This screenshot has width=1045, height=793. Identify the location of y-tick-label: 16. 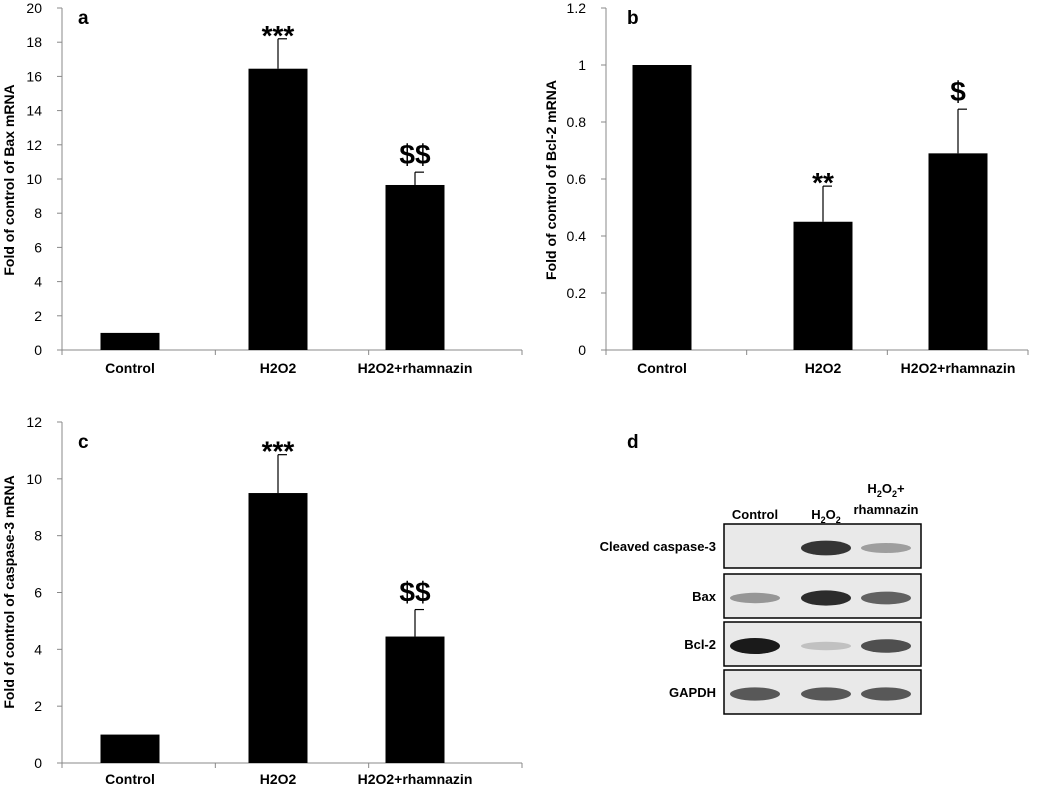
(34, 76).